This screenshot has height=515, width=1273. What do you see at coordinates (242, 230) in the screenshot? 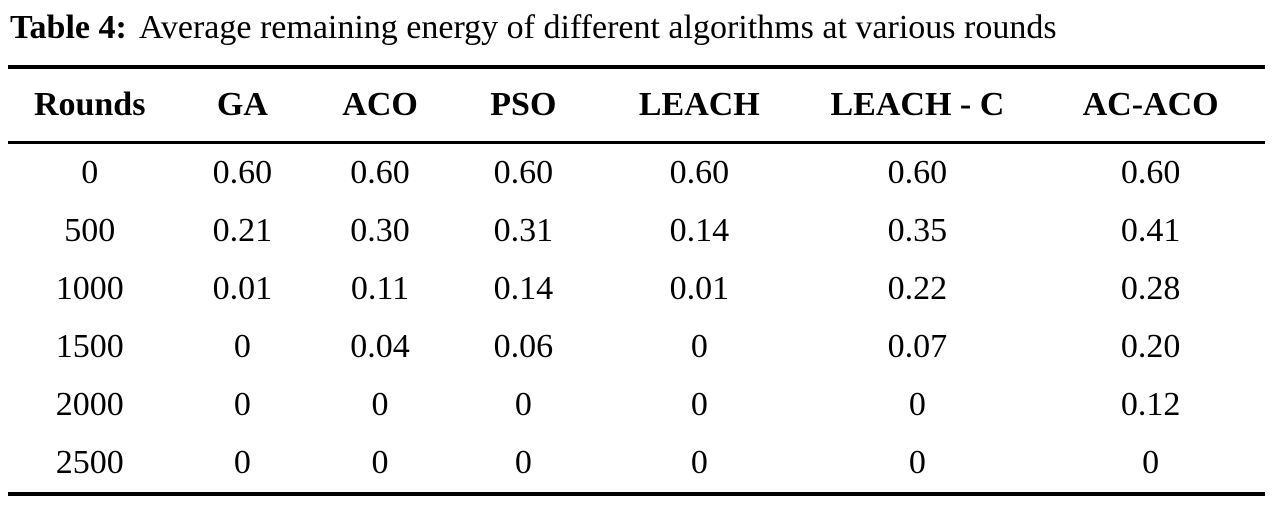
I see `value-cell: 0.21` at bounding box center [242, 230].